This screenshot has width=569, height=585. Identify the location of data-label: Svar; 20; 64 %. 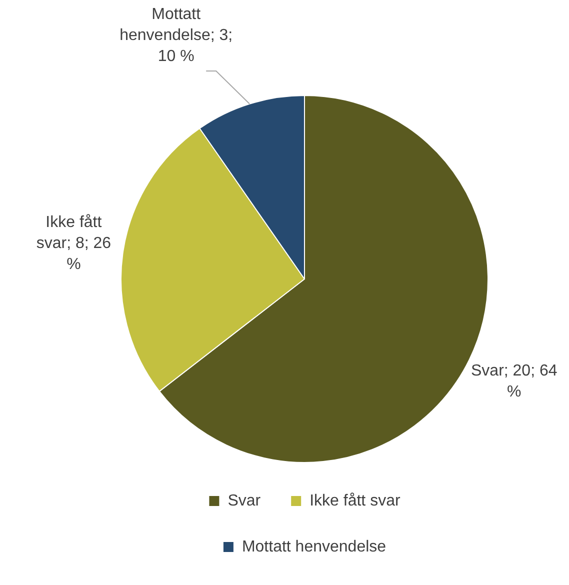
(514, 381).